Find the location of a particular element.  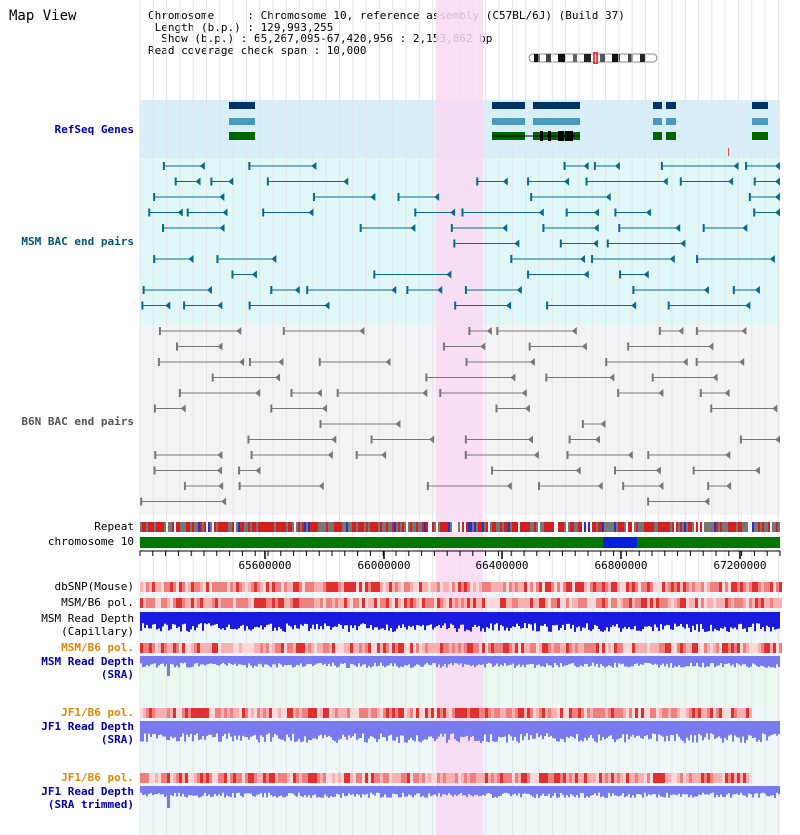

b6n-pair-end is located at coordinates (569, 439).